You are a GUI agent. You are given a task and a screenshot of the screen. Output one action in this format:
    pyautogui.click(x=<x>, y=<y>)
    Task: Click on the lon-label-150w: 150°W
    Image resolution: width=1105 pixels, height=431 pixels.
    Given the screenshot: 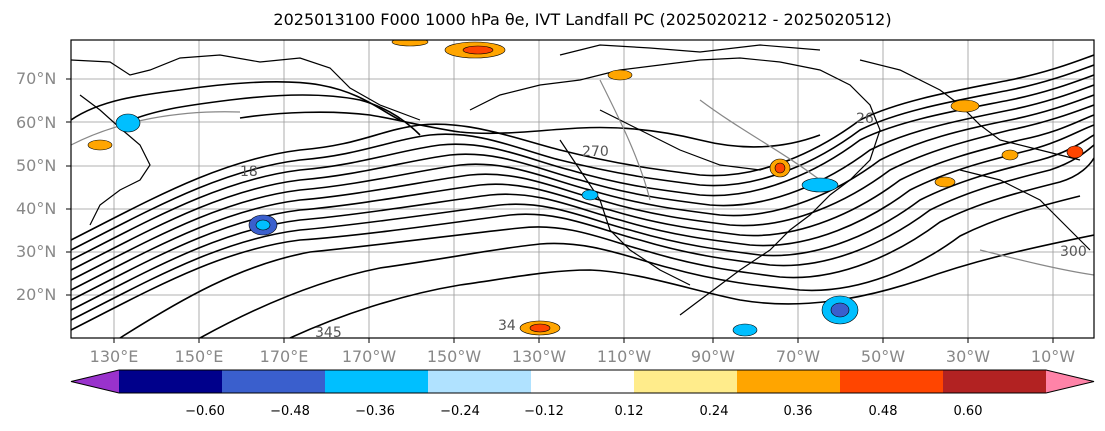 What is the action you would take?
    pyautogui.click(x=454, y=356)
    